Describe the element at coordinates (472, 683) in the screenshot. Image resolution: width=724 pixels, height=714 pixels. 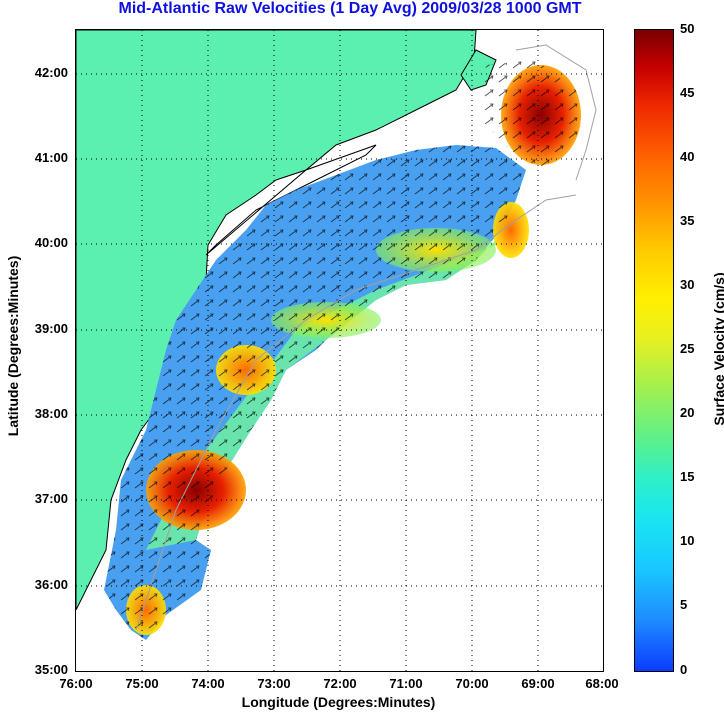
I see `x-tick-label: 70:00` at that location.